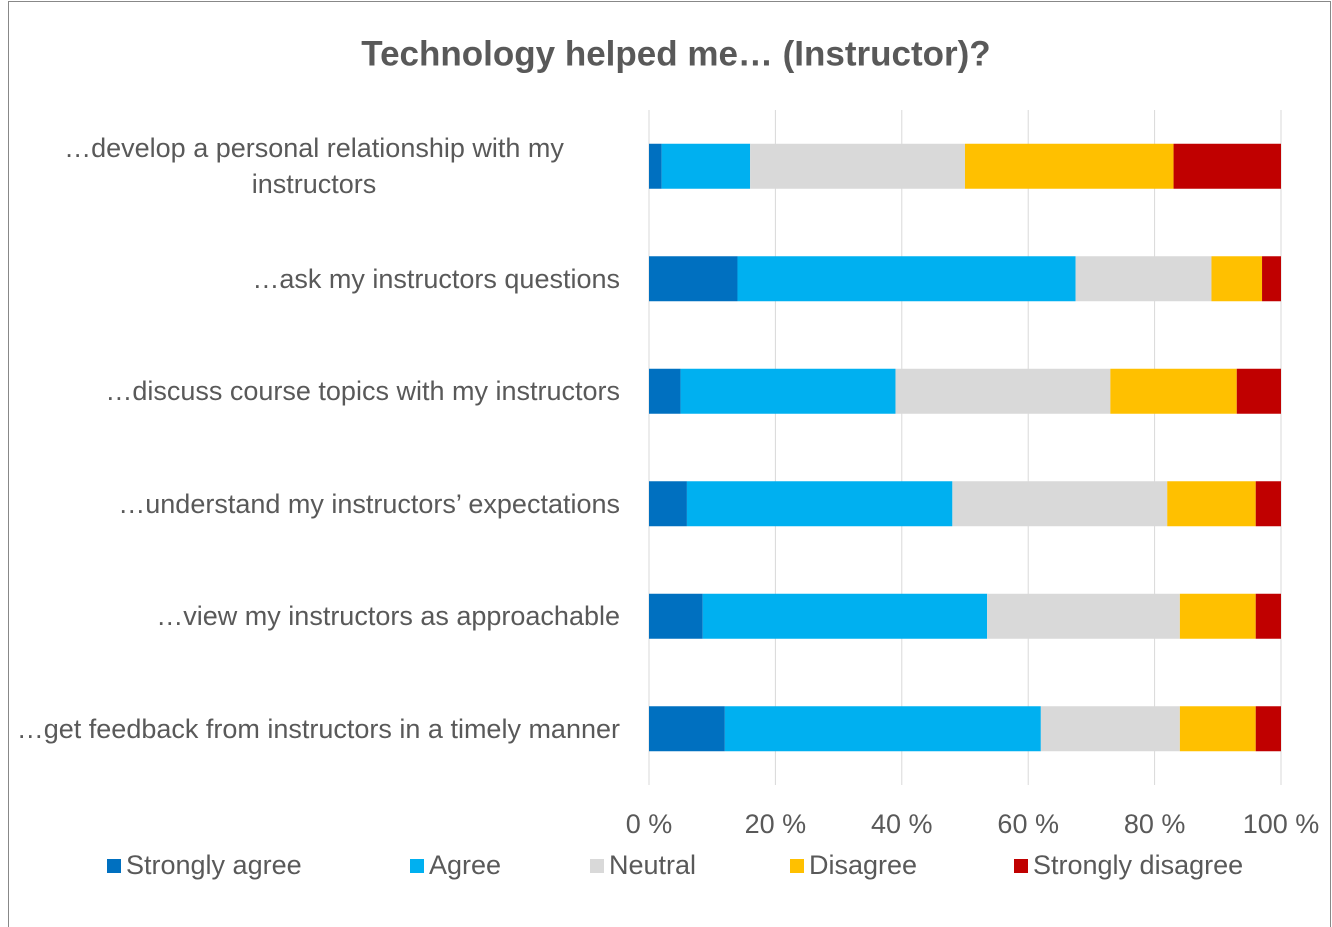 This screenshot has height=927, width=1332. Describe the element at coordinates (1028, 824) in the screenshot. I see `x-tick-label: 60 %` at that location.